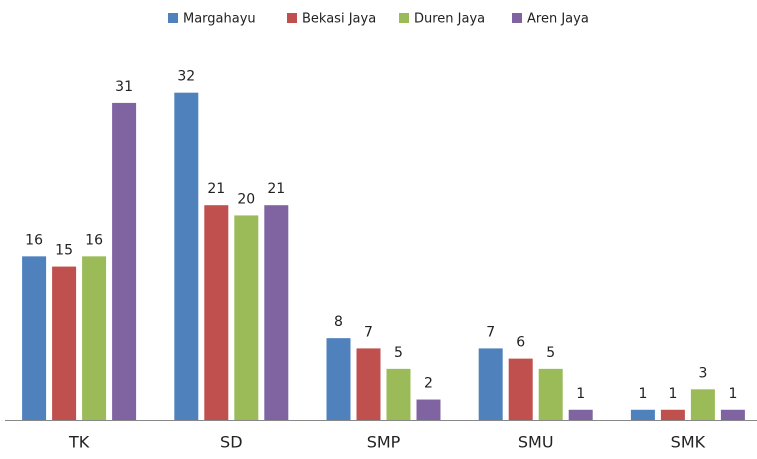  I want to click on data-label: 8, so click(338, 322).